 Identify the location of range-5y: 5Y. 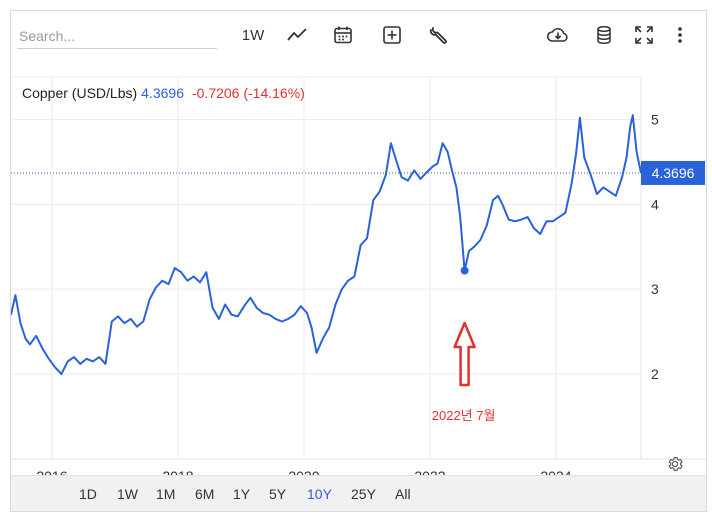
(278, 494).